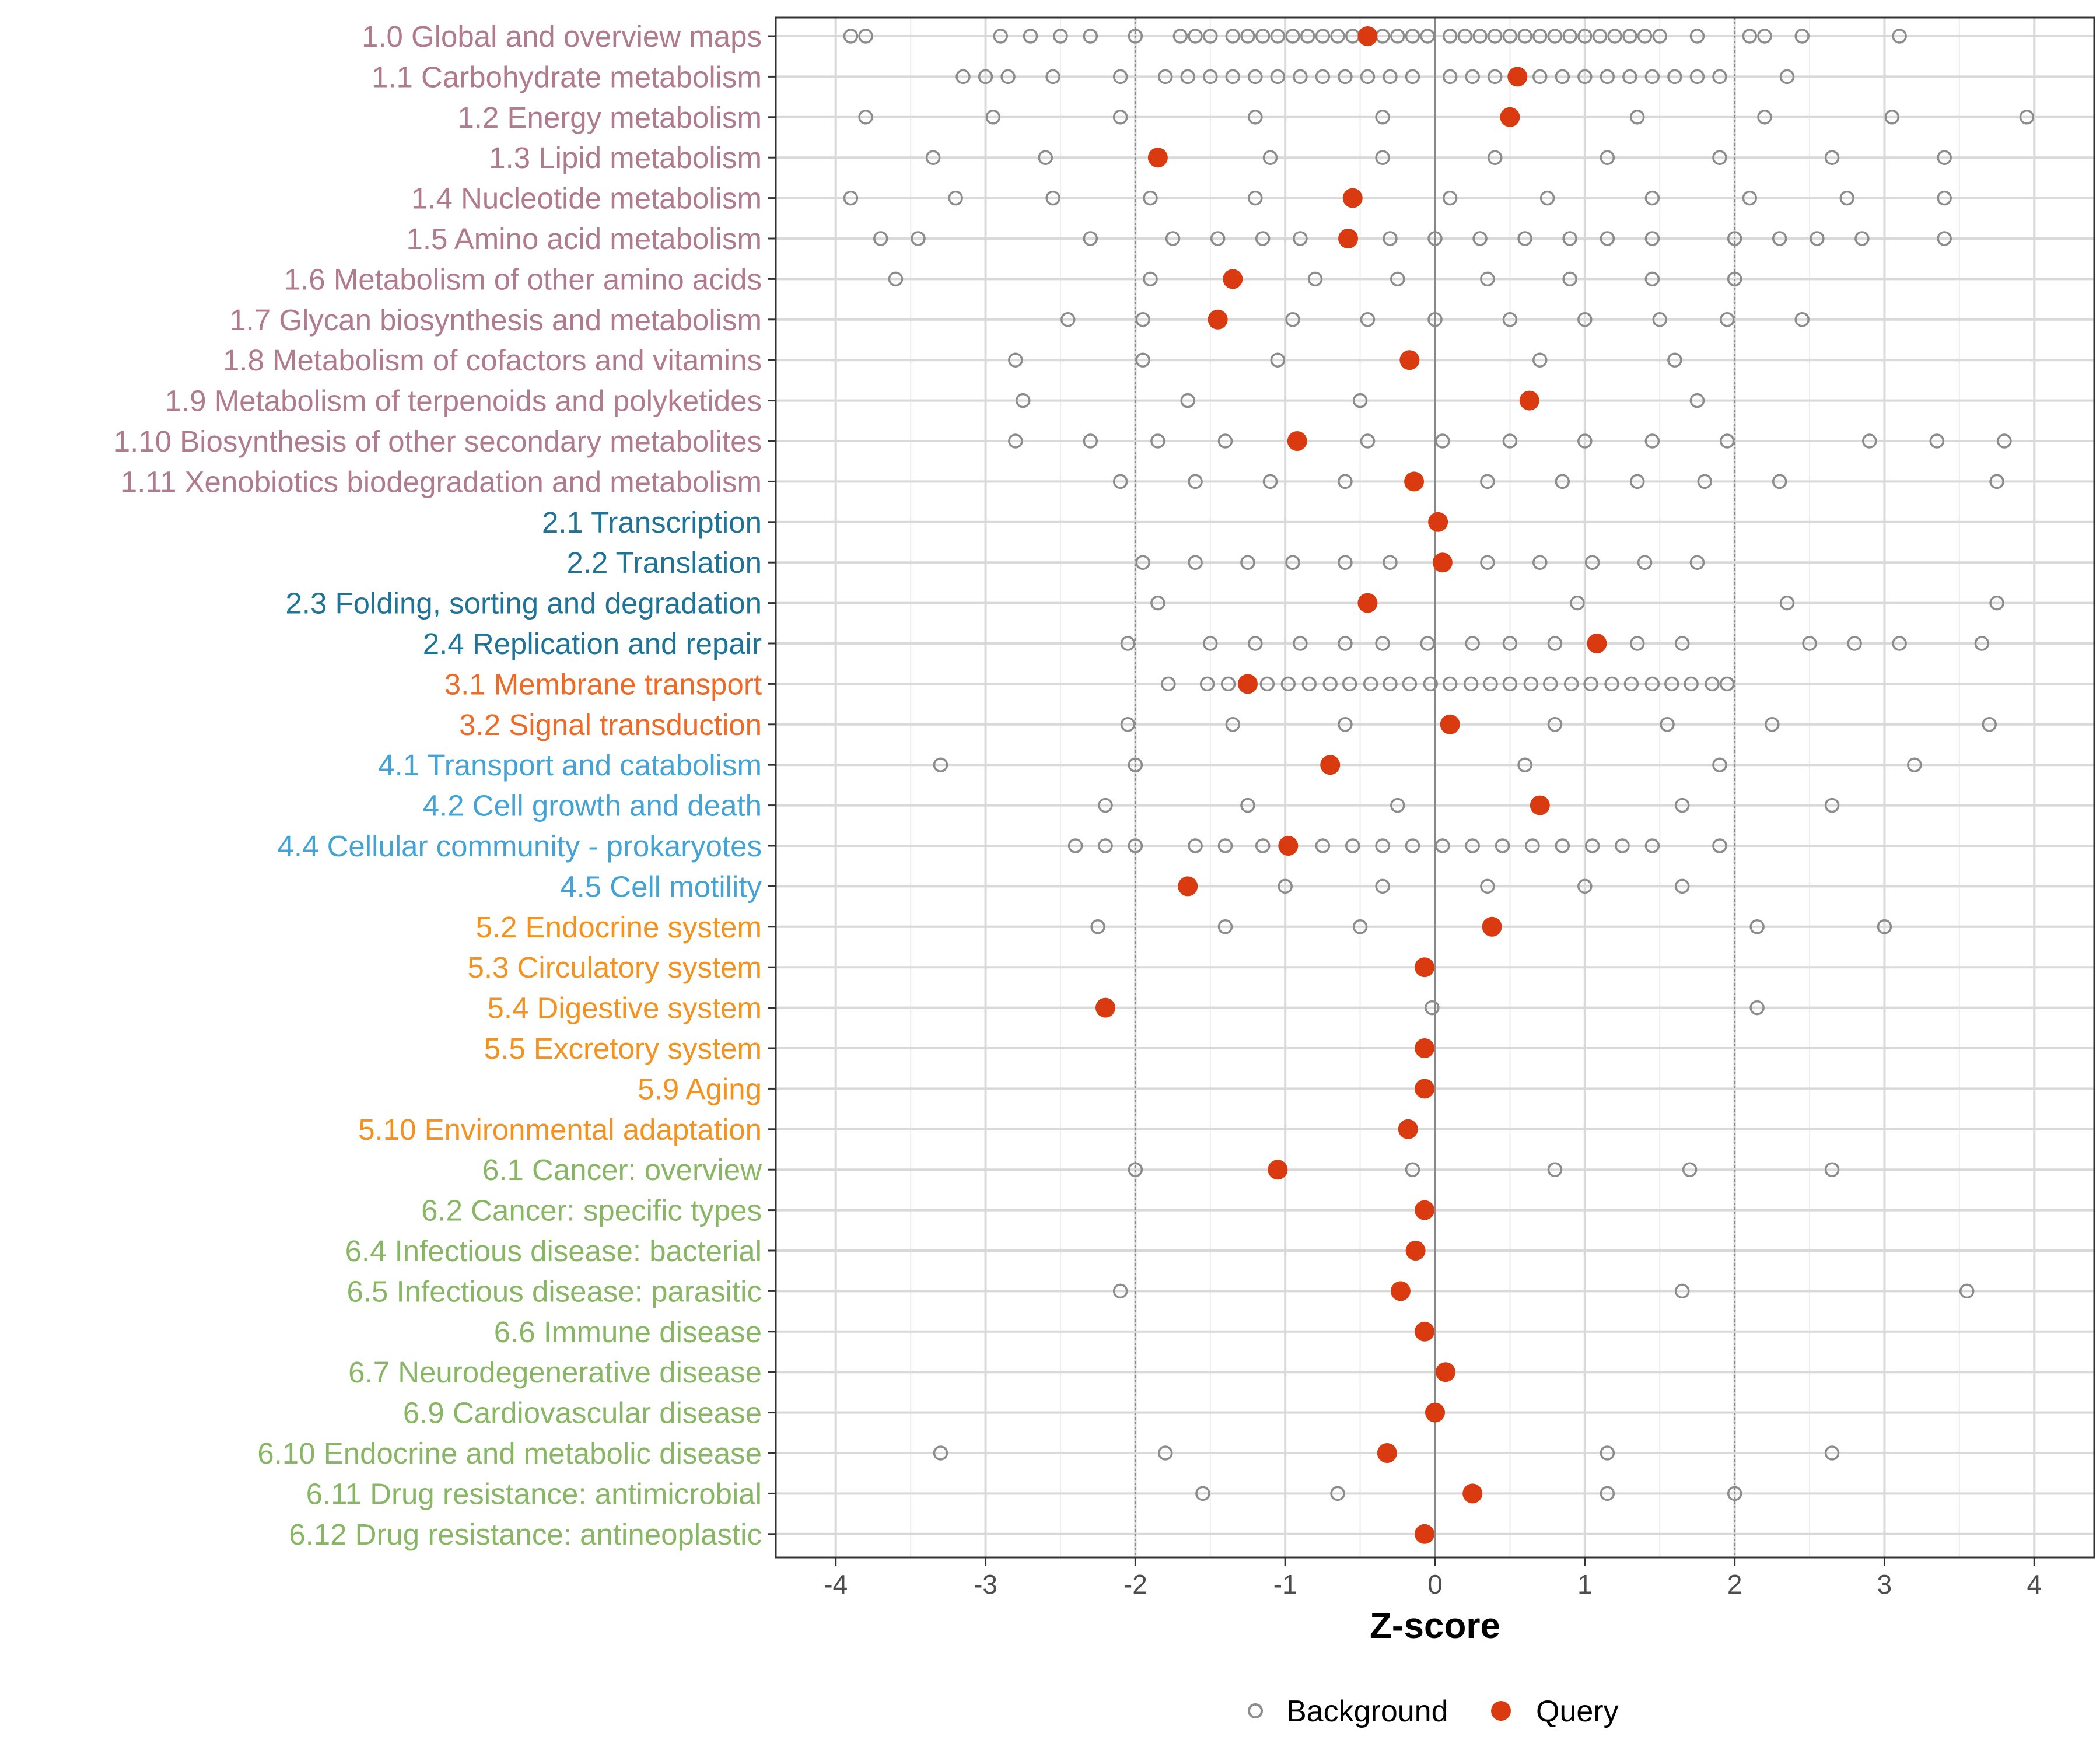 The image size is (2100, 1750). What do you see at coordinates (986, 1584) in the screenshot?
I see `x-tick-label: -3` at bounding box center [986, 1584].